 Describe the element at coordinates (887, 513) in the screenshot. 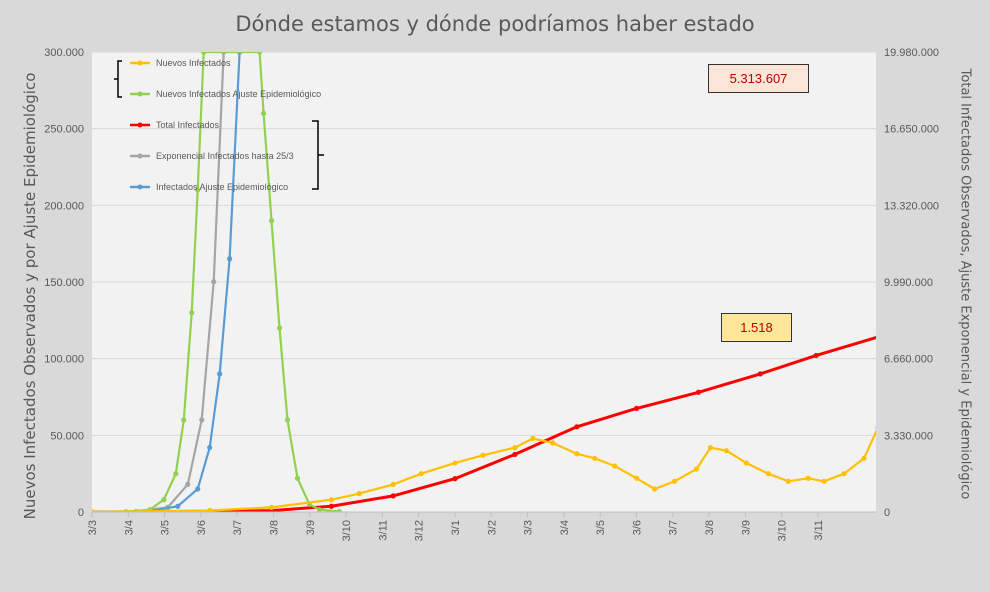

I see `y-tick-right: 0` at that location.